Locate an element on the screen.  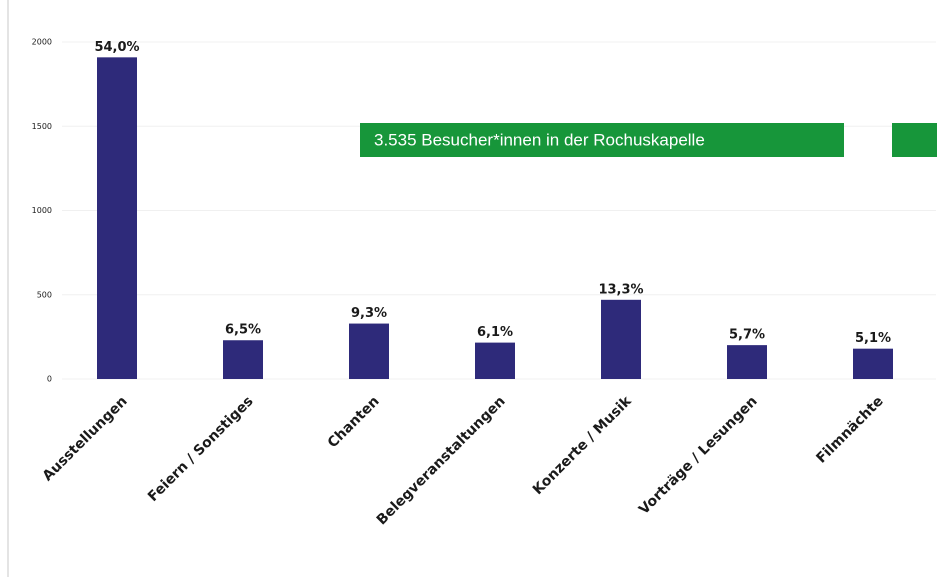
x-tick-label: Belegveranstaltungen is located at coordinates (441, 460).